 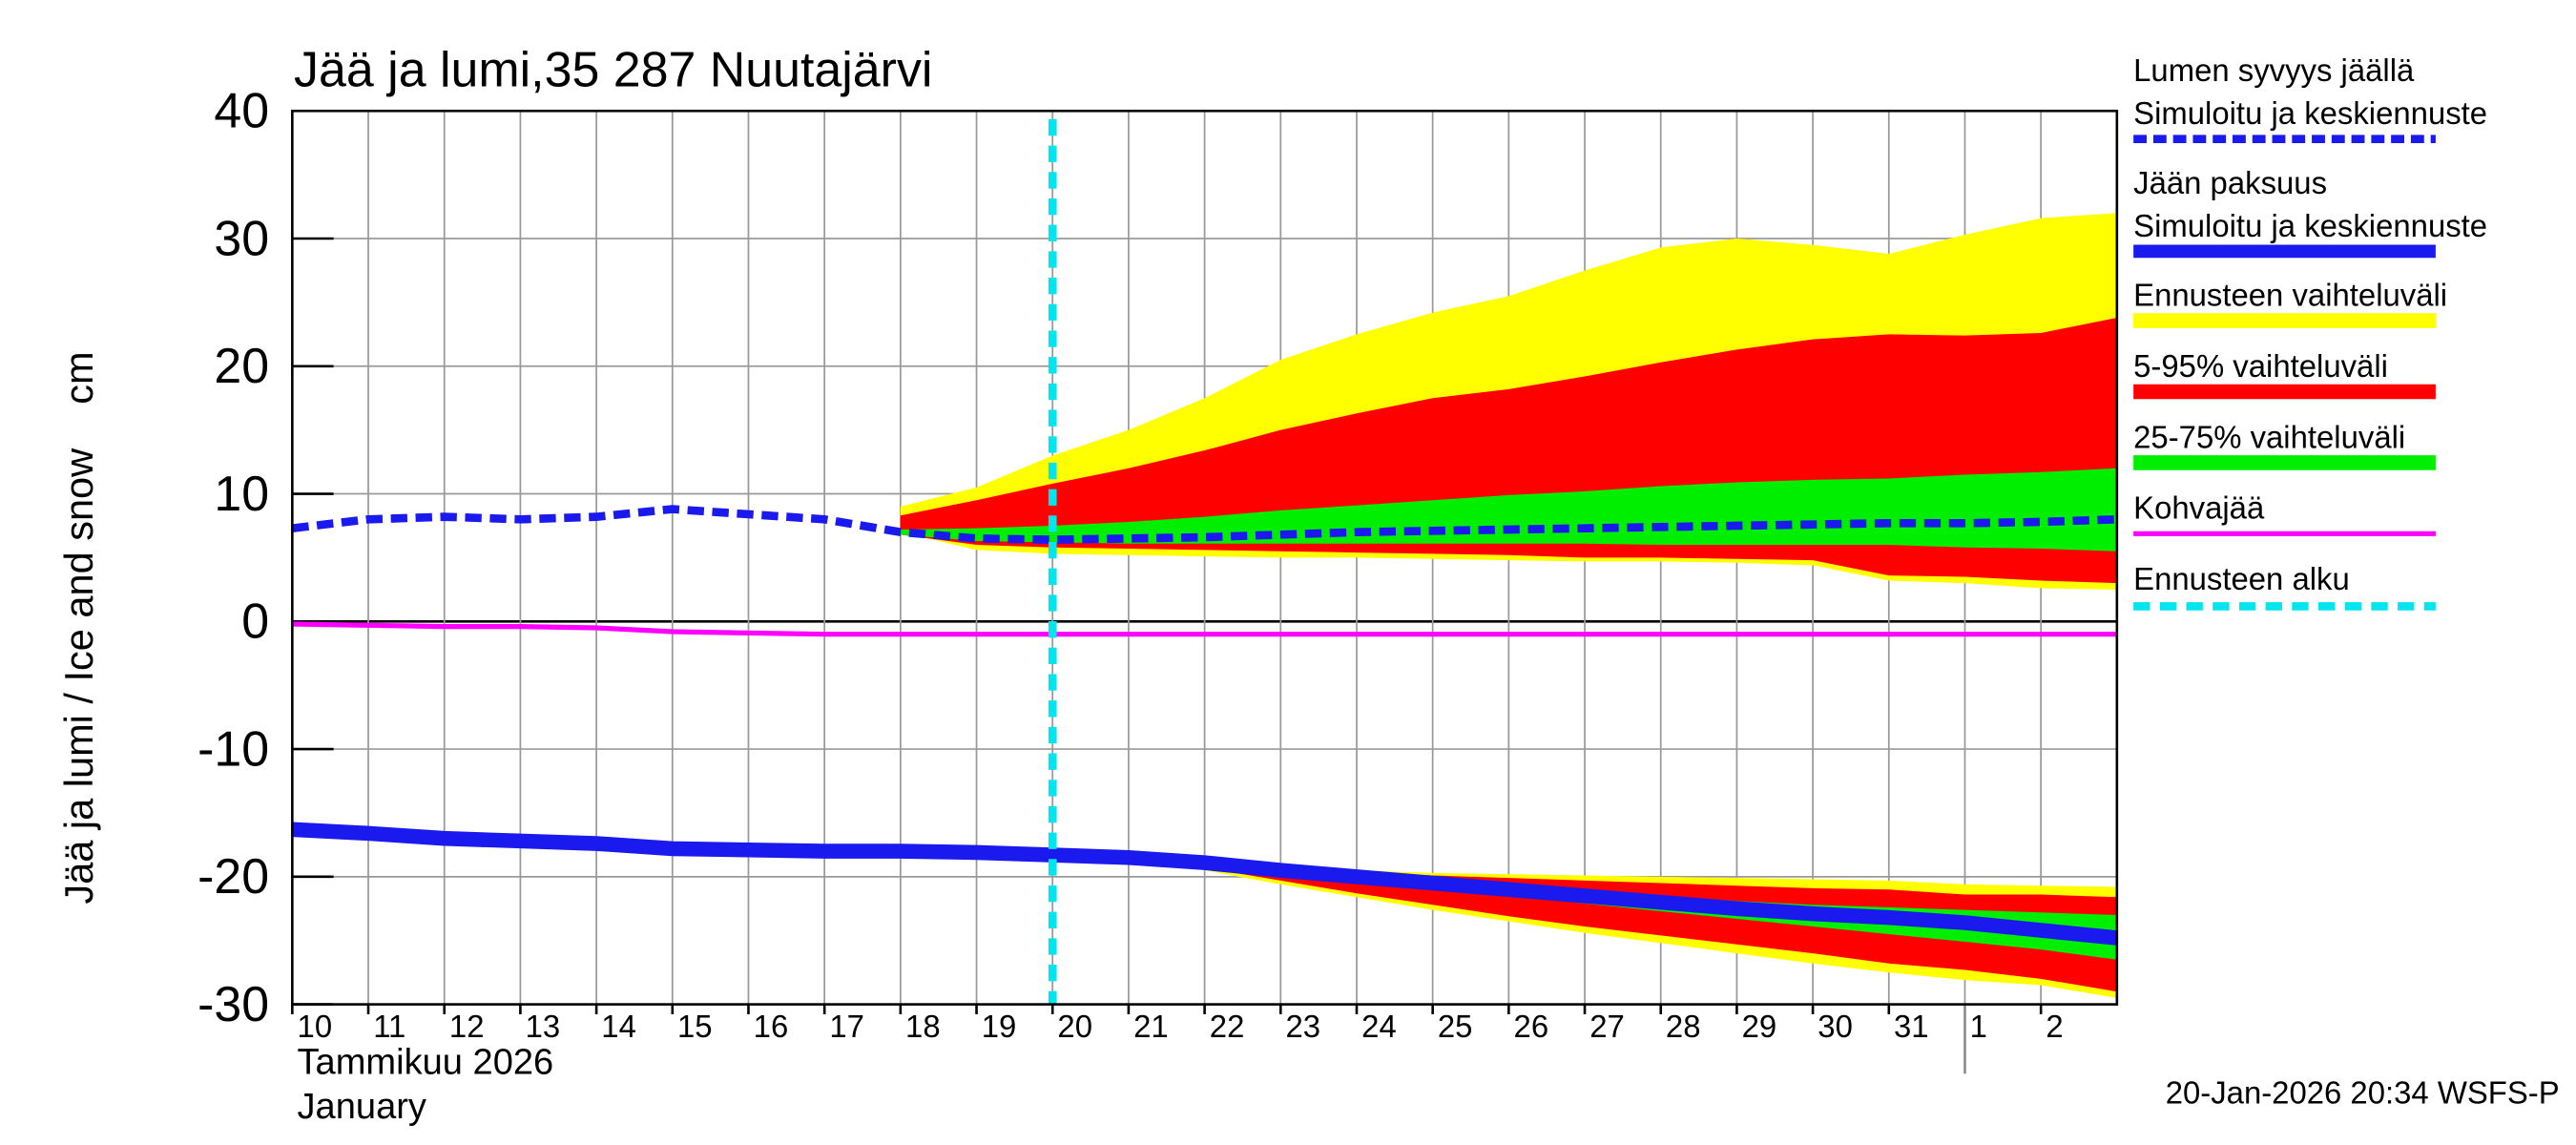 What do you see at coordinates (2241, 578) in the screenshot?
I see `legend-label: Ennusteen alku` at bounding box center [2241, 578].